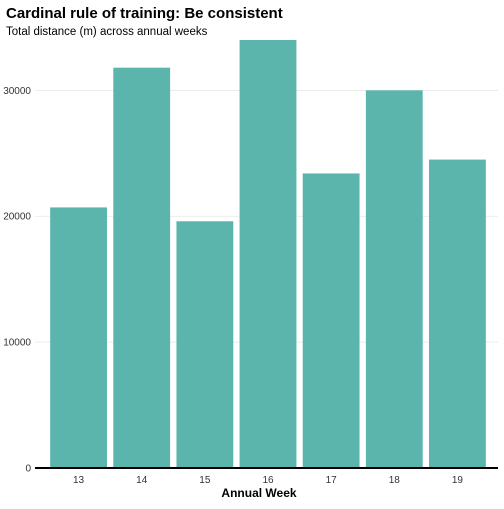 Image resolution: width=504 pixels, height=509 pixels. I want to click on x-axis-ticks: 13 14 15 16 17 18 19, so click(268, 480).